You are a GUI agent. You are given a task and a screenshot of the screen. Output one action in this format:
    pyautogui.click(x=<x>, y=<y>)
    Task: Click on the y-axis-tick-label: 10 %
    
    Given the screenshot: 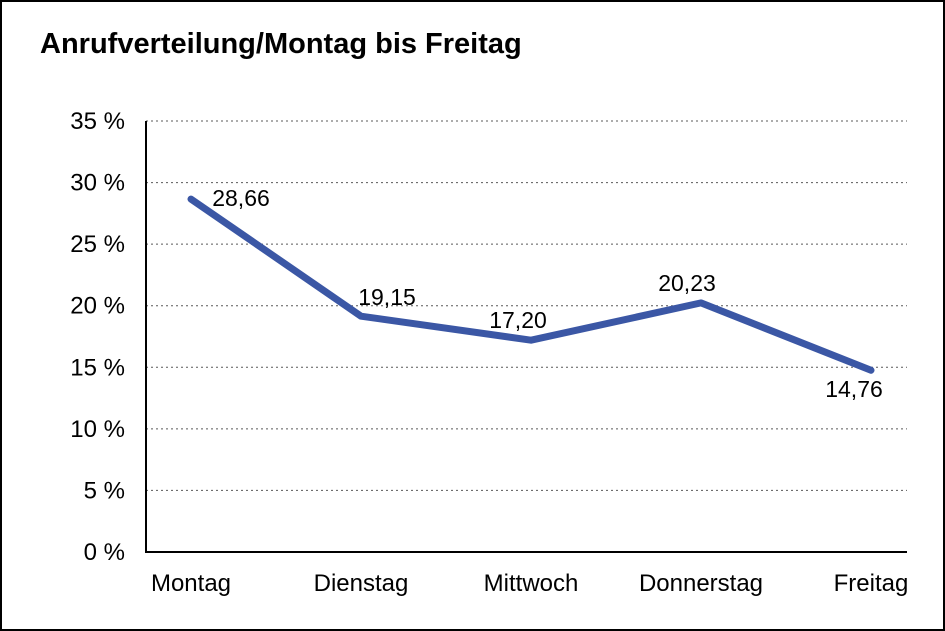 What is the action you would take?
    pyautogui.click(x=97, y=429)
    